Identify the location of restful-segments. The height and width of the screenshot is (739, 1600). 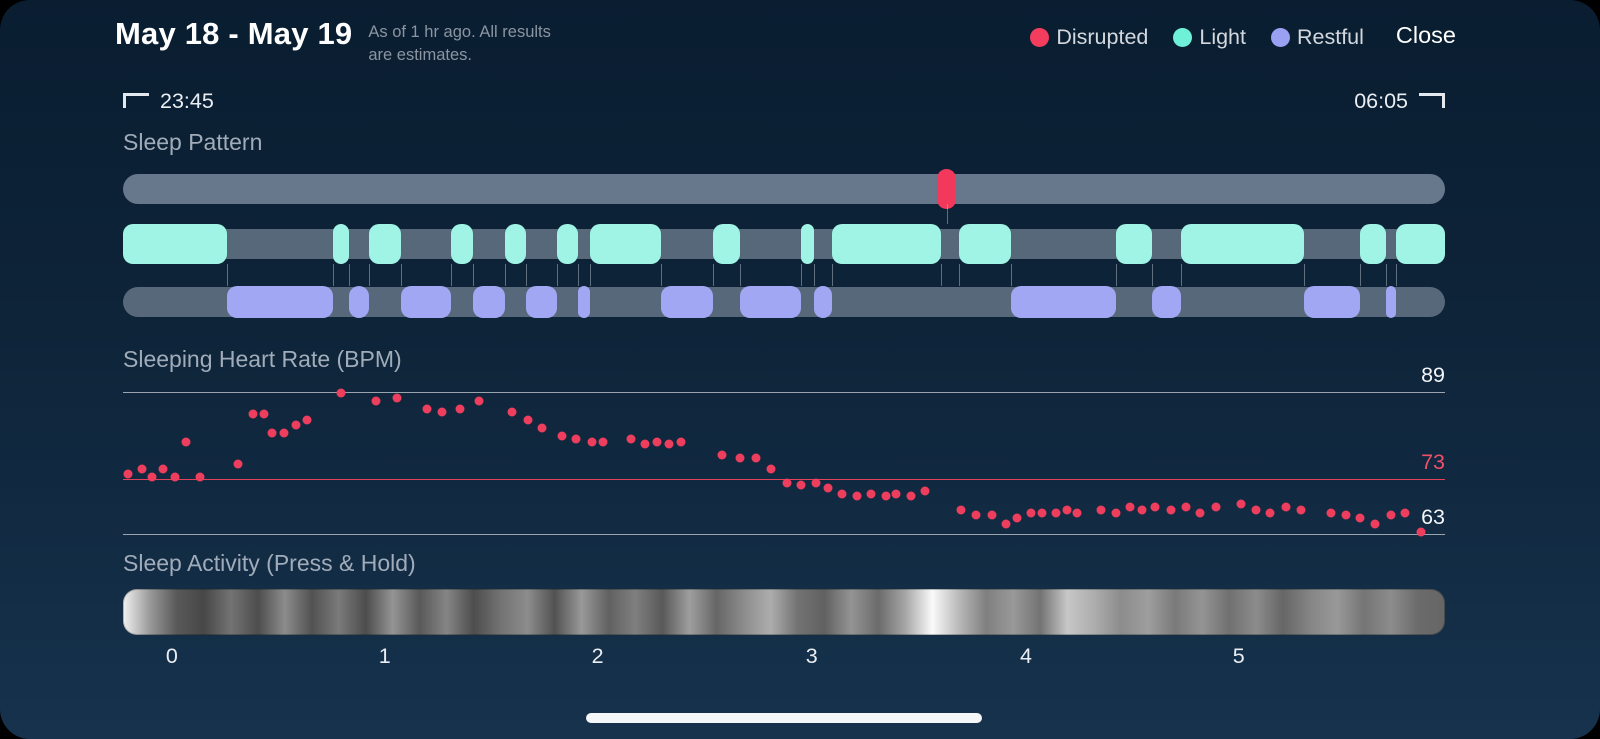
(784, 301).